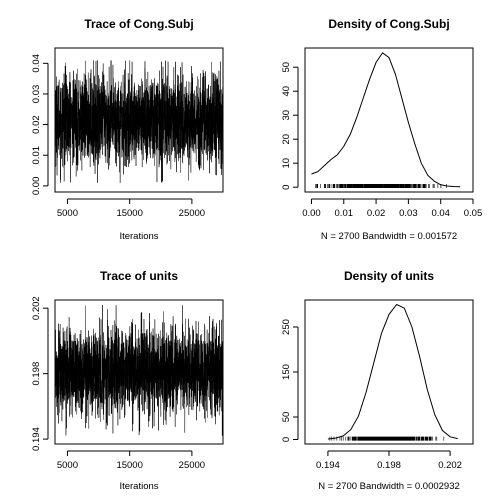 Image resolution: width=504 pixels, height=504 pixels. I want to click on x-axis-label: N = 2700 Bandwidth = 0.0002932, so click(389, 486).